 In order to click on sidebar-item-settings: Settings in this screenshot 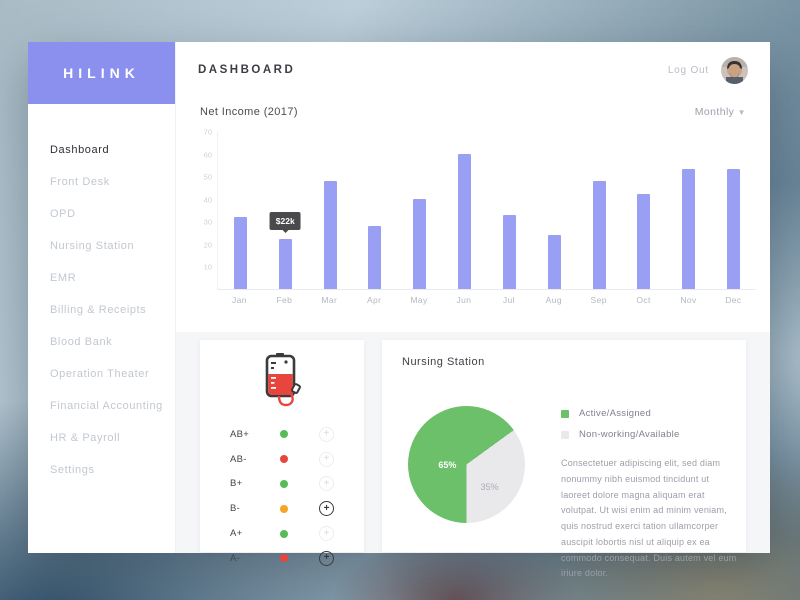, I will do `click(72, 470)`.